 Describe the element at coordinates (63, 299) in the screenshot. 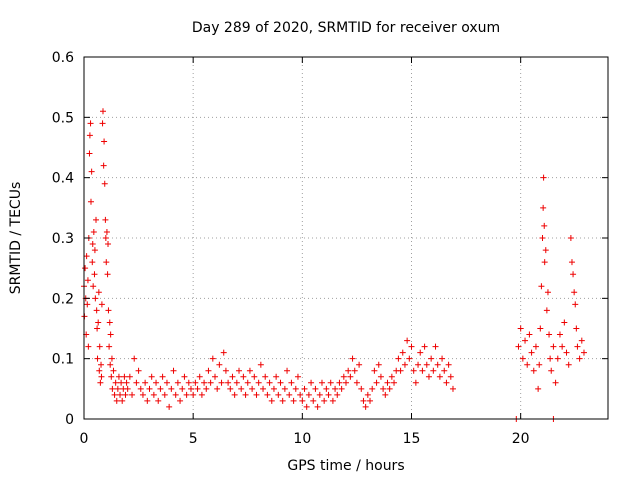

I see `y-tick-label: 0.2` at that location.